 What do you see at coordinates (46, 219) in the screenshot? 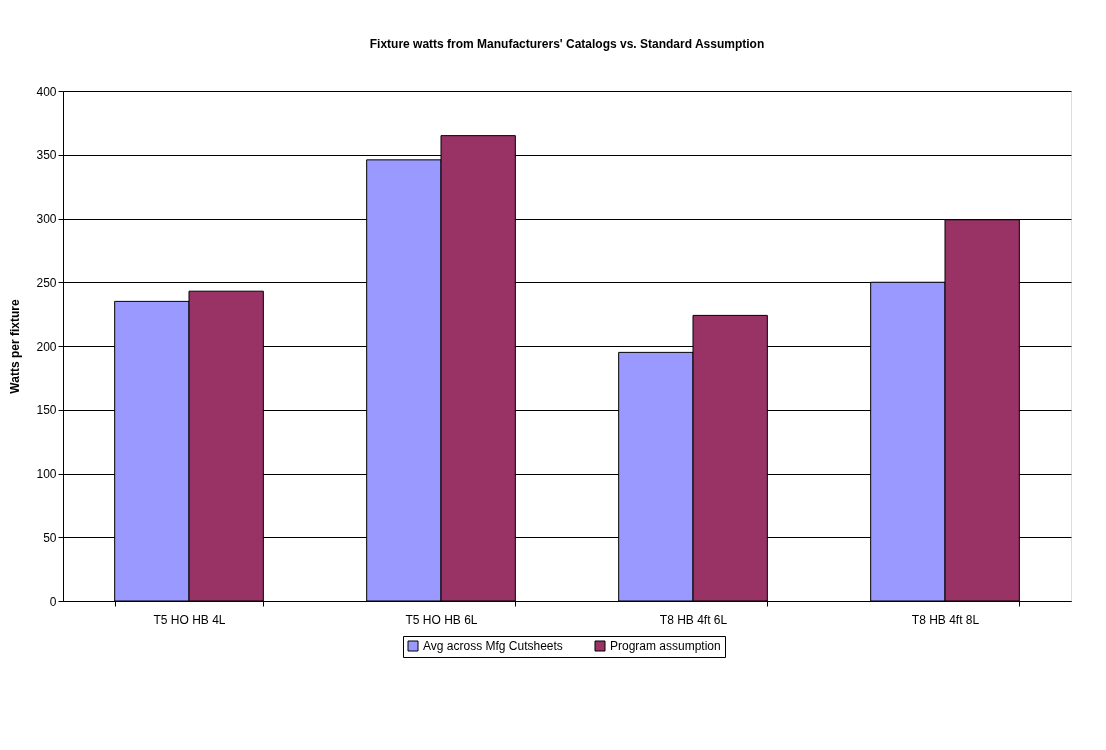
I see `y-tick-label: 300` at bounding box center [46, 219].